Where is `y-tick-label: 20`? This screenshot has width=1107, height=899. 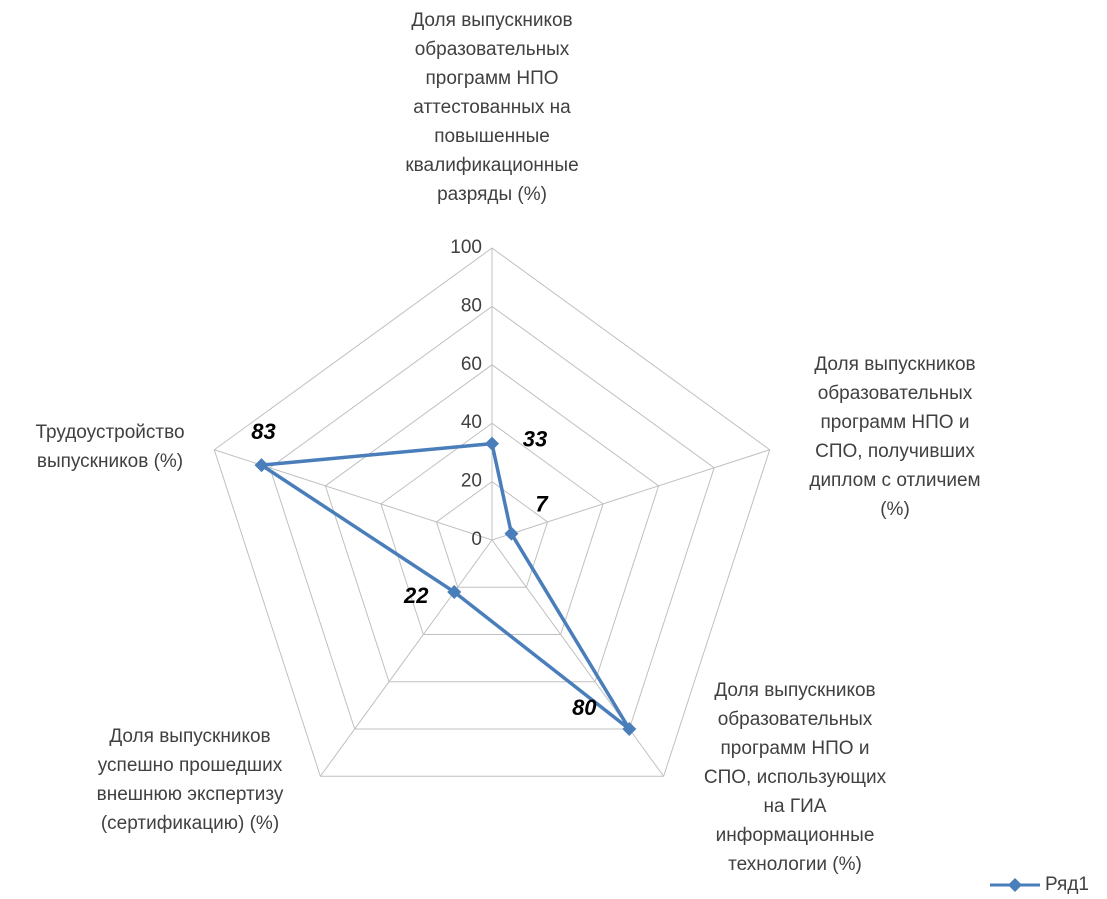
y-tick-label: 20 is located at coordinates (471, 481).